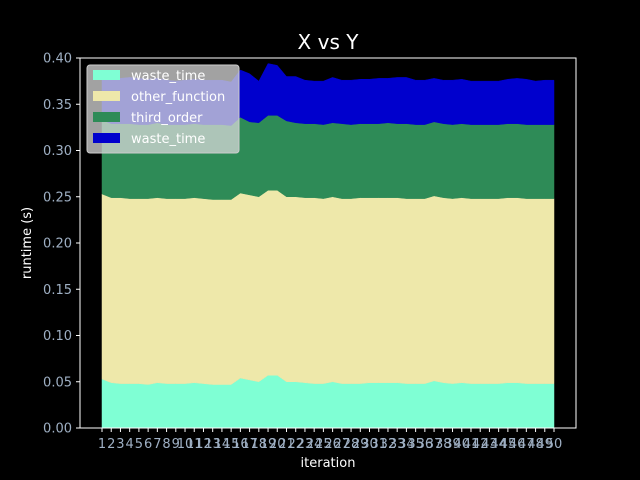 This screenshot has width=640, height=480. Describe the element at coordinates (102, 444) in the screenshot. I see `x-tick-label: 1` at that location.